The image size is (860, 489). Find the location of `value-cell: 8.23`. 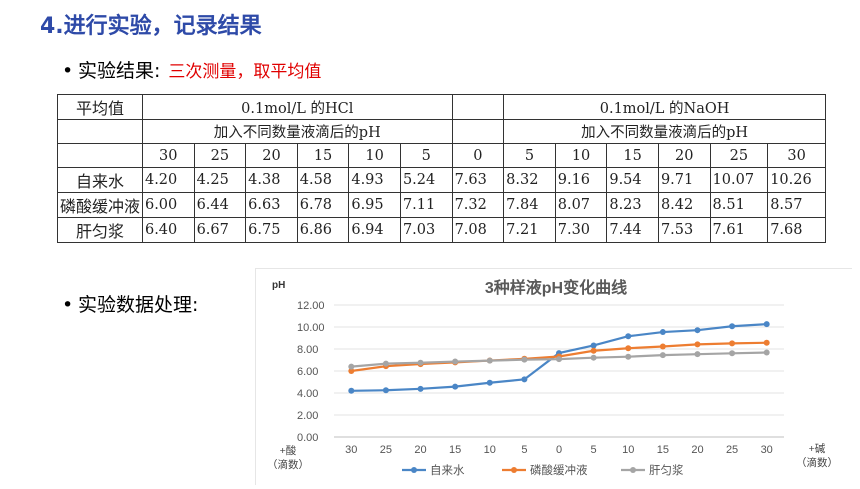

value-cell: 8.23 is located at coordinates (632, 205).